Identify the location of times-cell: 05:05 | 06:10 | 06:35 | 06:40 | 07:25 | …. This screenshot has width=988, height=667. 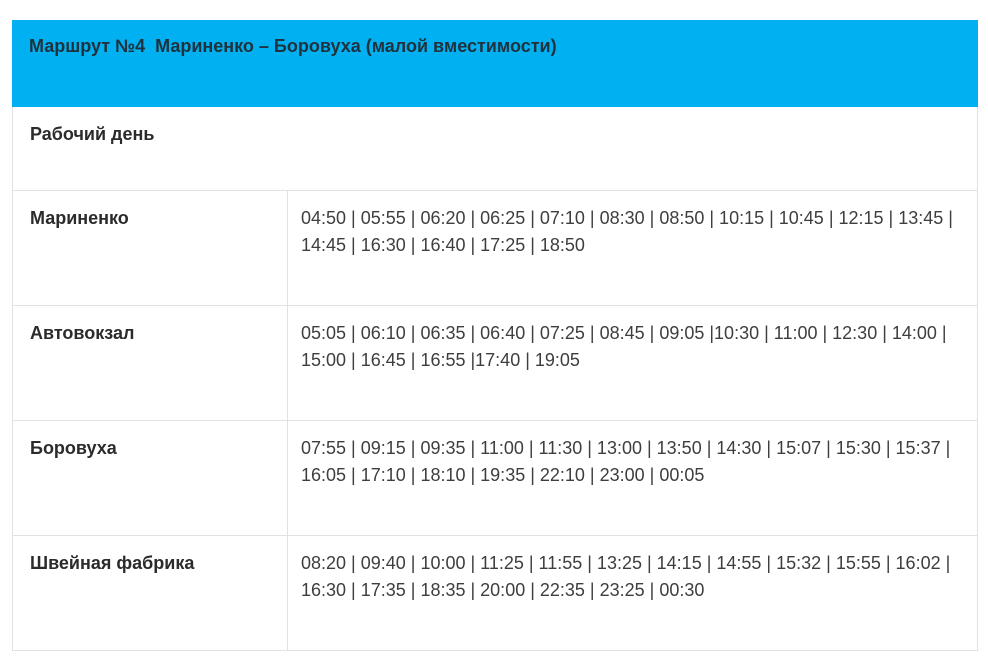
(626, 346).